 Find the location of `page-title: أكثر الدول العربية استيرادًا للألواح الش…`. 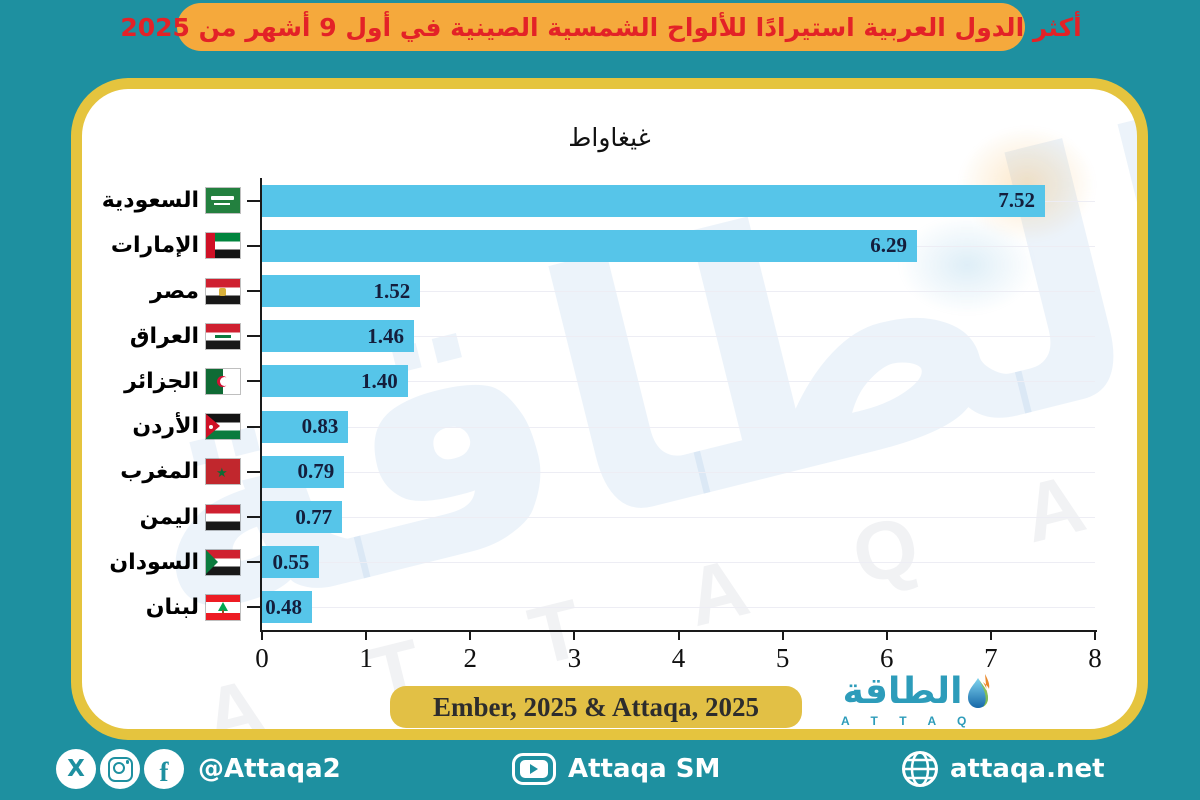

page-title: أكثر الدول العربية استيرادًا للألواح الش… is located at coordinates (601, 27).